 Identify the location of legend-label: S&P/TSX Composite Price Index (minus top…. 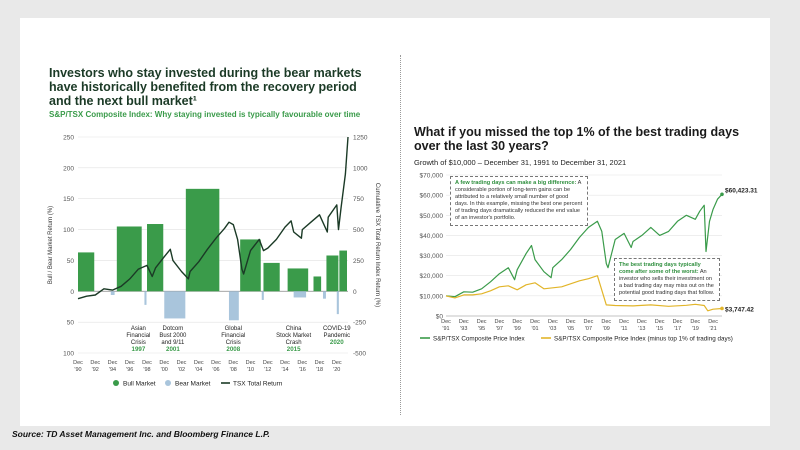
(643, 339).